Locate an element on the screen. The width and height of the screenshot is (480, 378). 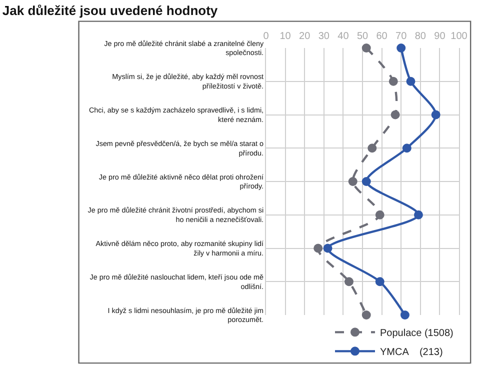
x-tick-label: 100 is located at coordinates (459, 36).